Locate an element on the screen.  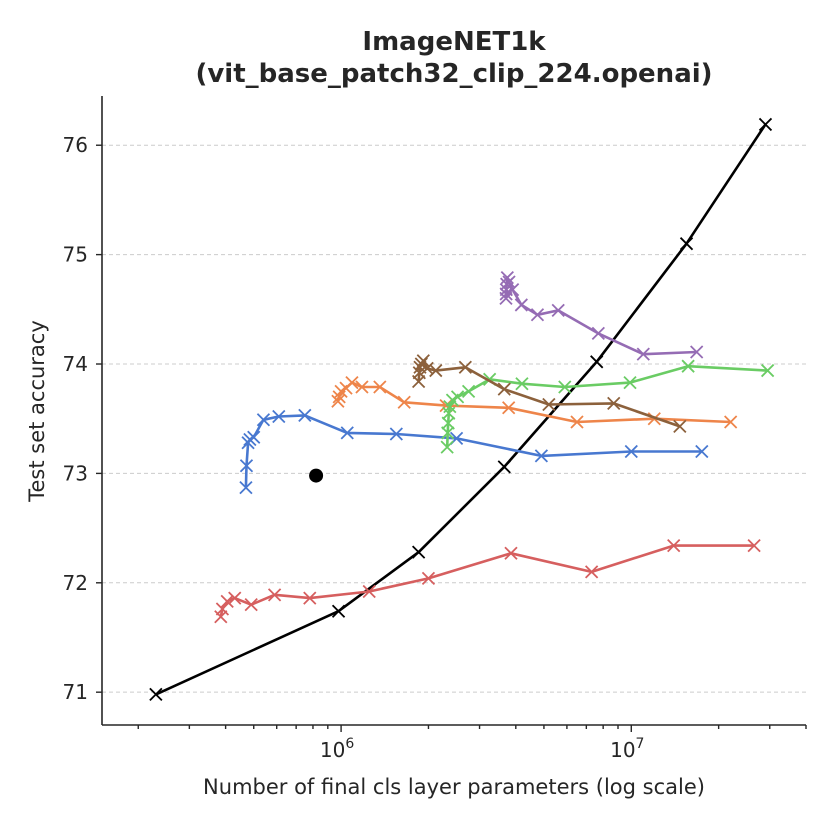
y-tick-label: 76 is located at coordinates (75, 145).